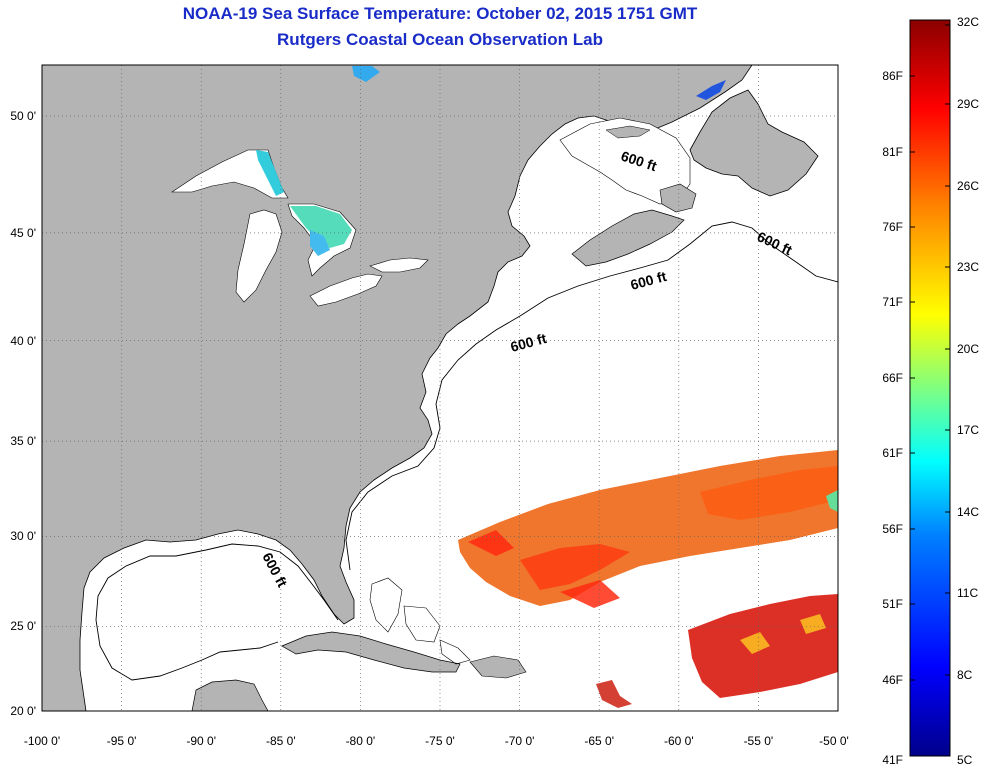  What do you see at coordinates (892, 227) in the screenshot?
I see `colorbar-f-label: 76F` at bounding box center [892, 227].